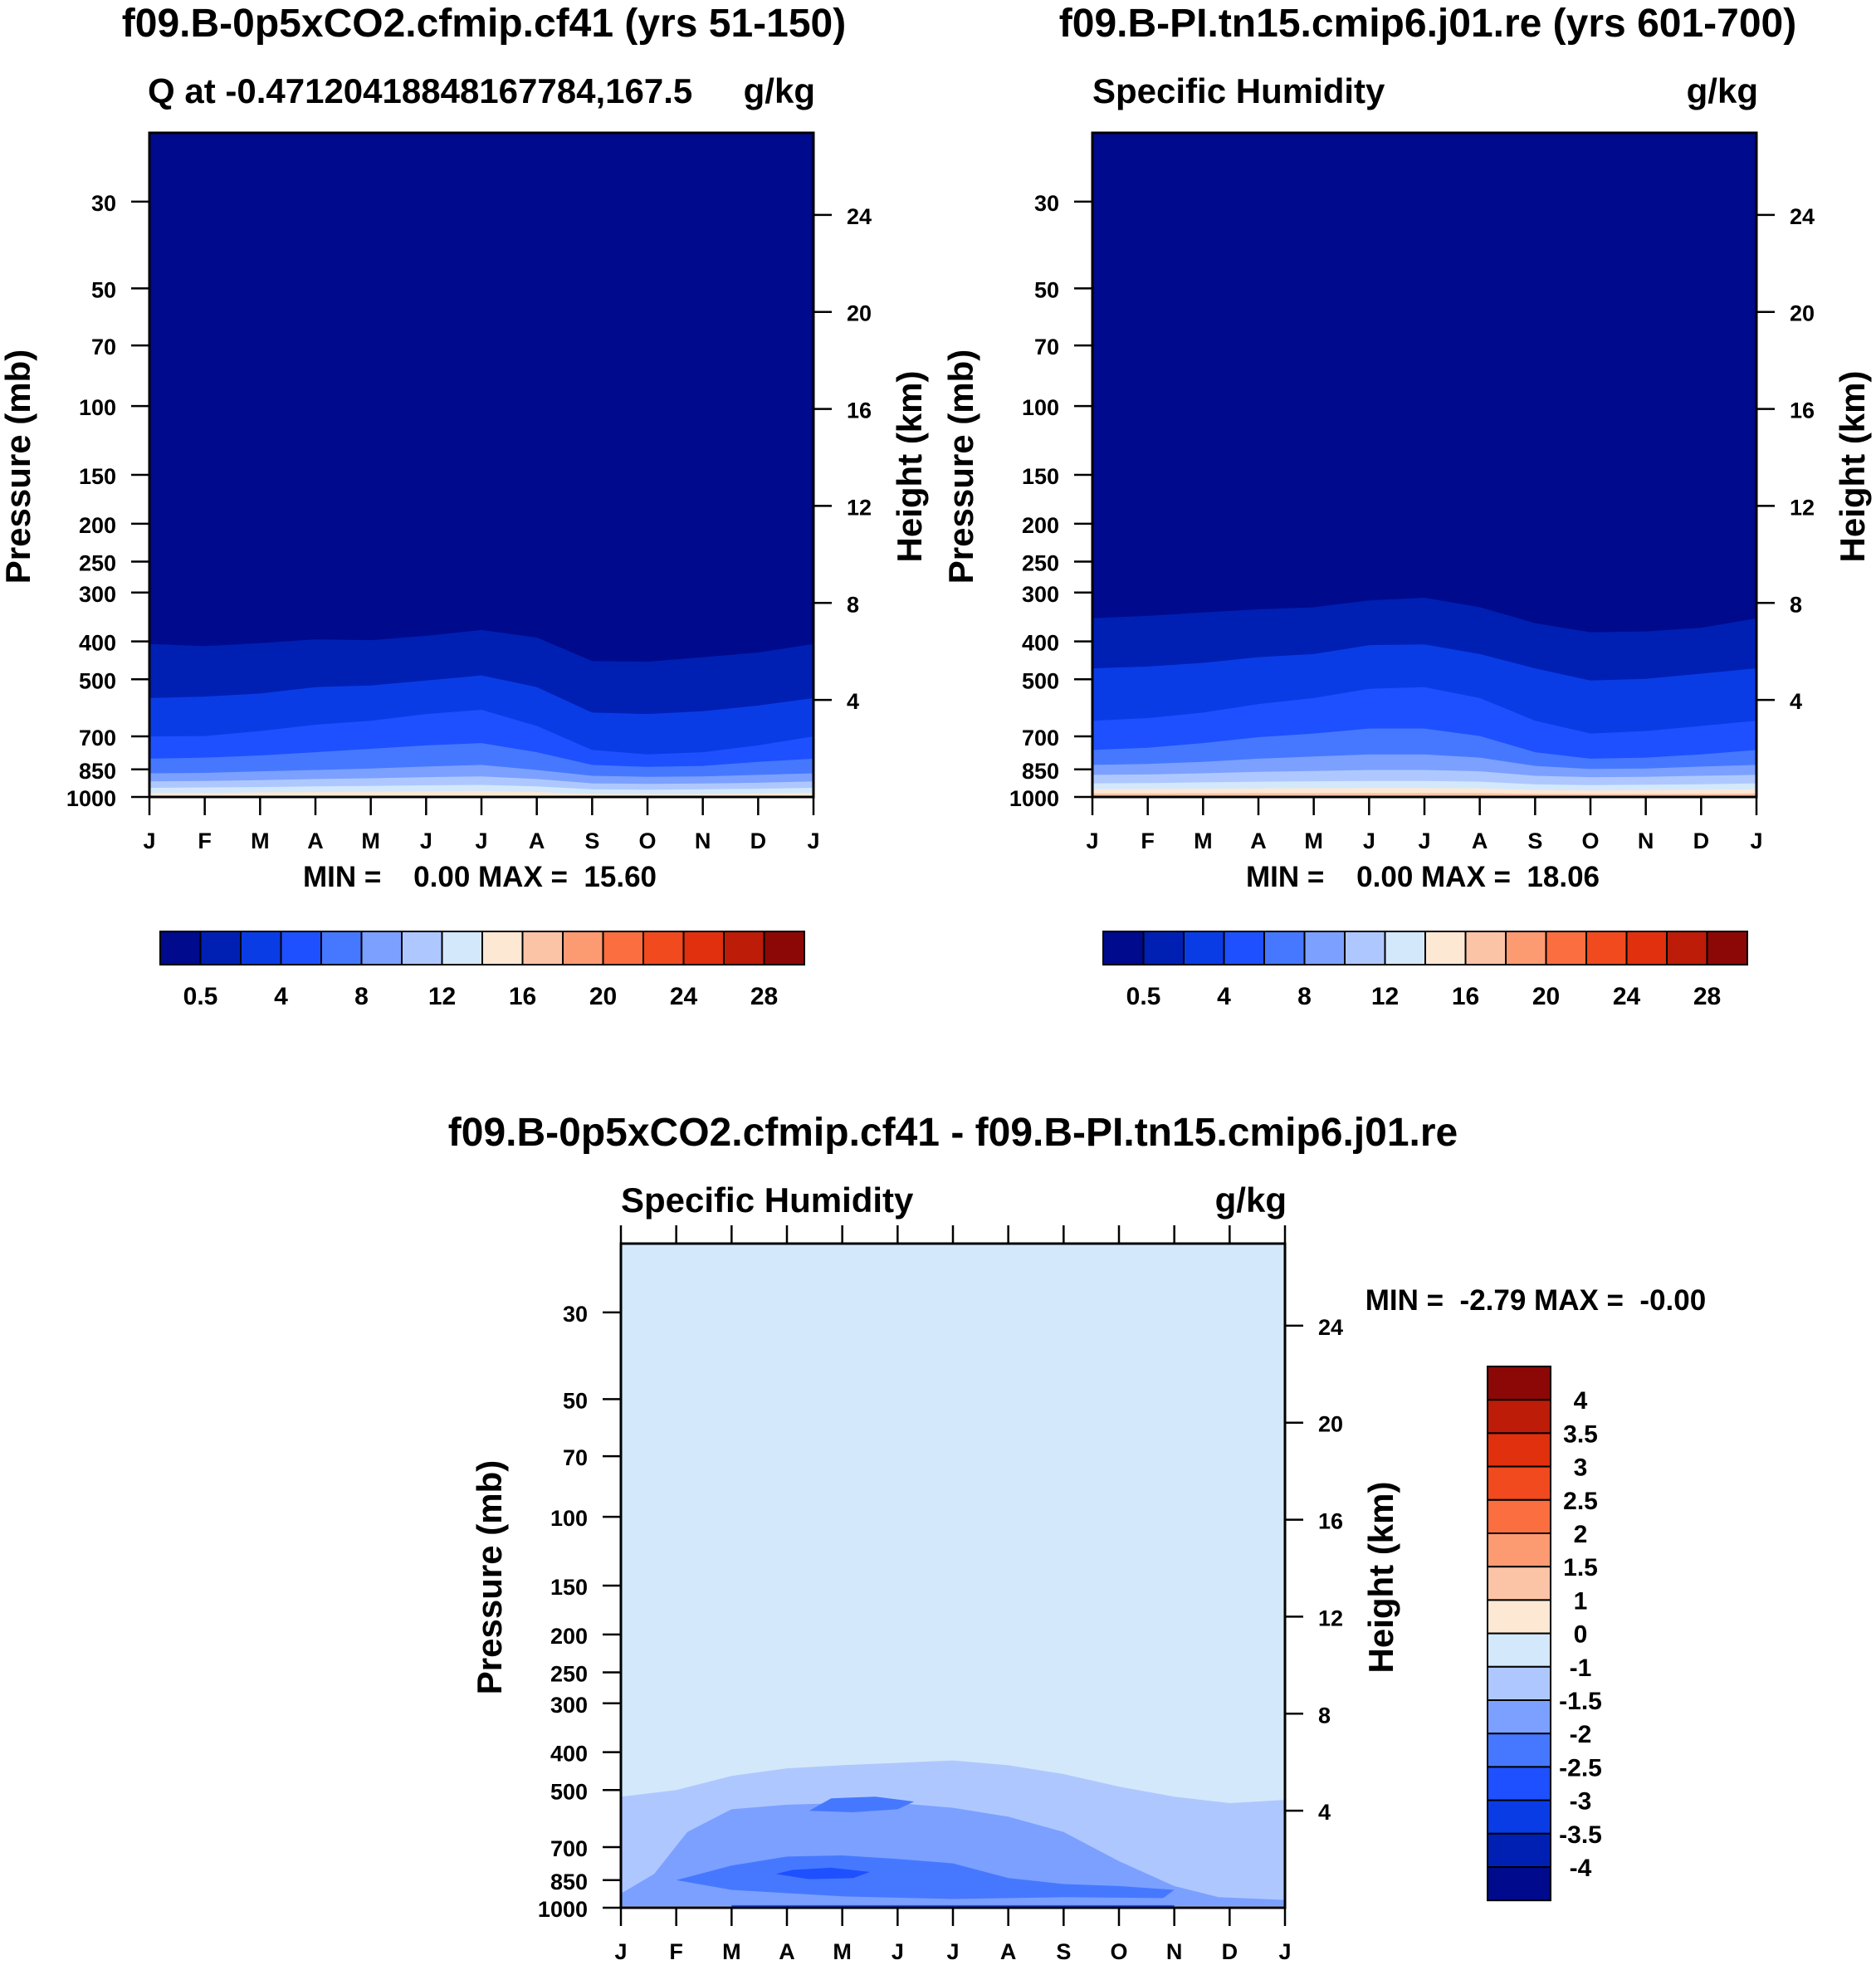 This screenshot has height=1965, width=1876. I want to click on panel-b-right-string: g/kg, so click(1722, 90).